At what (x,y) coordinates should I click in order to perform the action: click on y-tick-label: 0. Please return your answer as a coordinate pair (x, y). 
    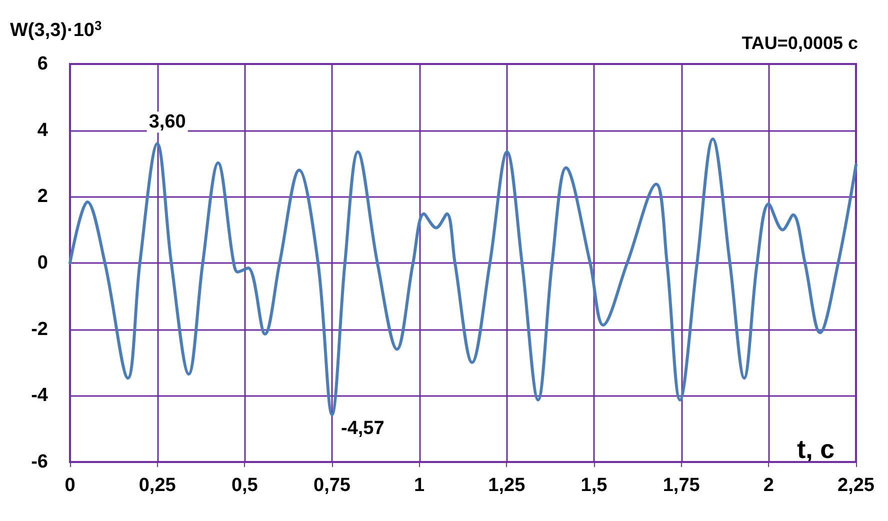
    Looking at the image, I should click on (42, 263).